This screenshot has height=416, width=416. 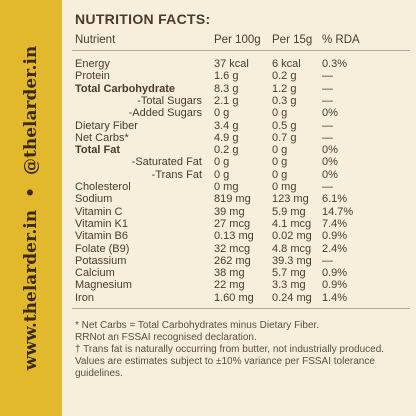 I want to click on table-row: Magnesium 22 mg 3.3 mg 0.9%, so click(x=208, y=285).